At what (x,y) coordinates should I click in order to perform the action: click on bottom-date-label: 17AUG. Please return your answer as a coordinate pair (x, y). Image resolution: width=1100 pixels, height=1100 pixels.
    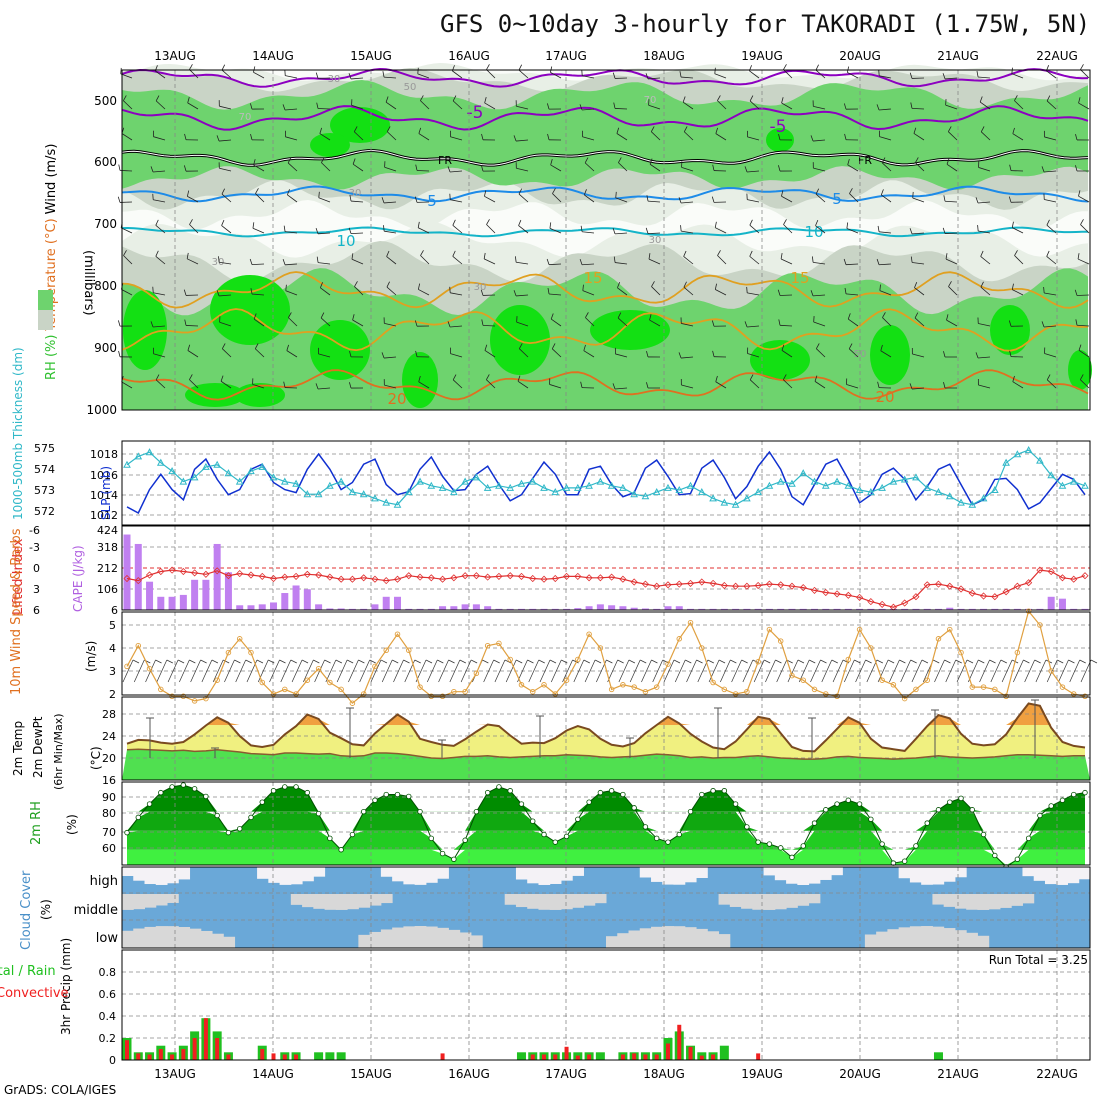
    Looking at the image, I should click on (566, 1074).